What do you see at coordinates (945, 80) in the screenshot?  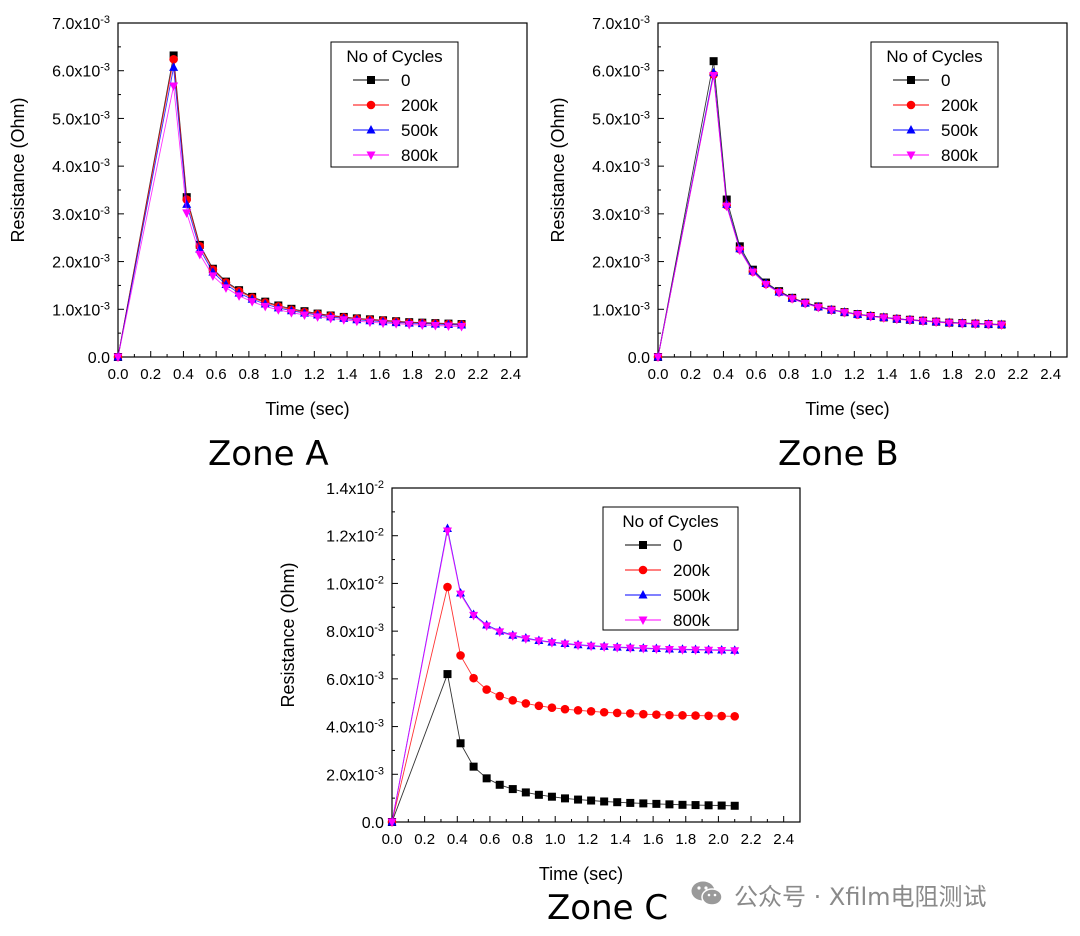 I see `legend-label: 0` at bounding box center [945, 80].